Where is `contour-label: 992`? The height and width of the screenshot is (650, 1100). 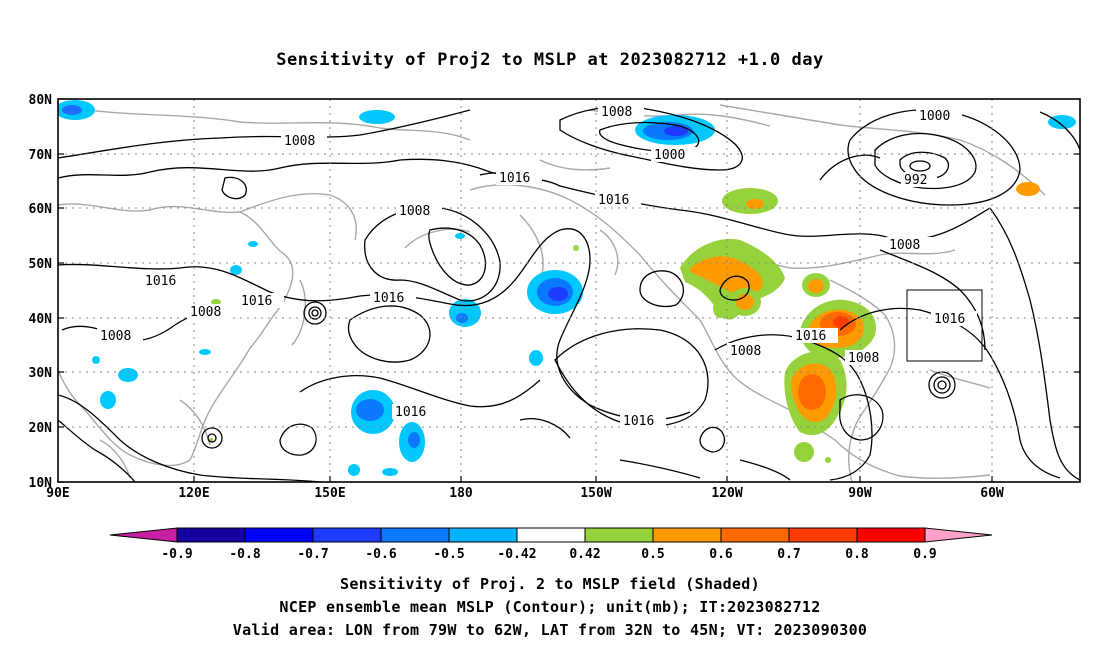 contour-label: 992 is located at coordinates (919, 180).